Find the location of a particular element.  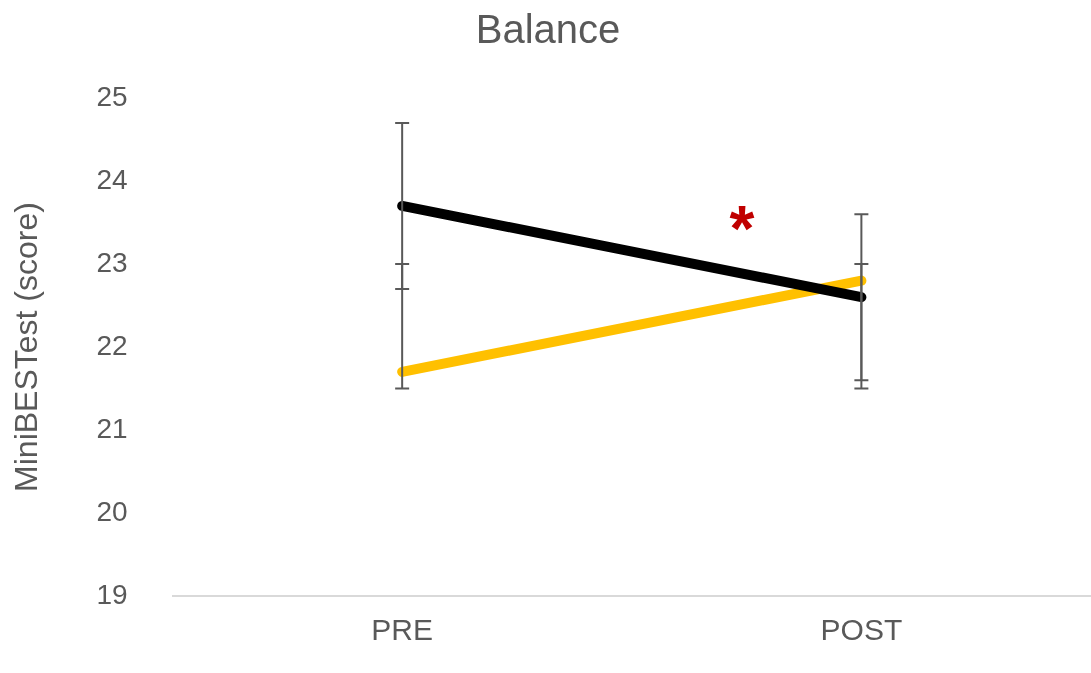

y-axis-title: MiniBESTest (score) is located at coordinates (26, 347).